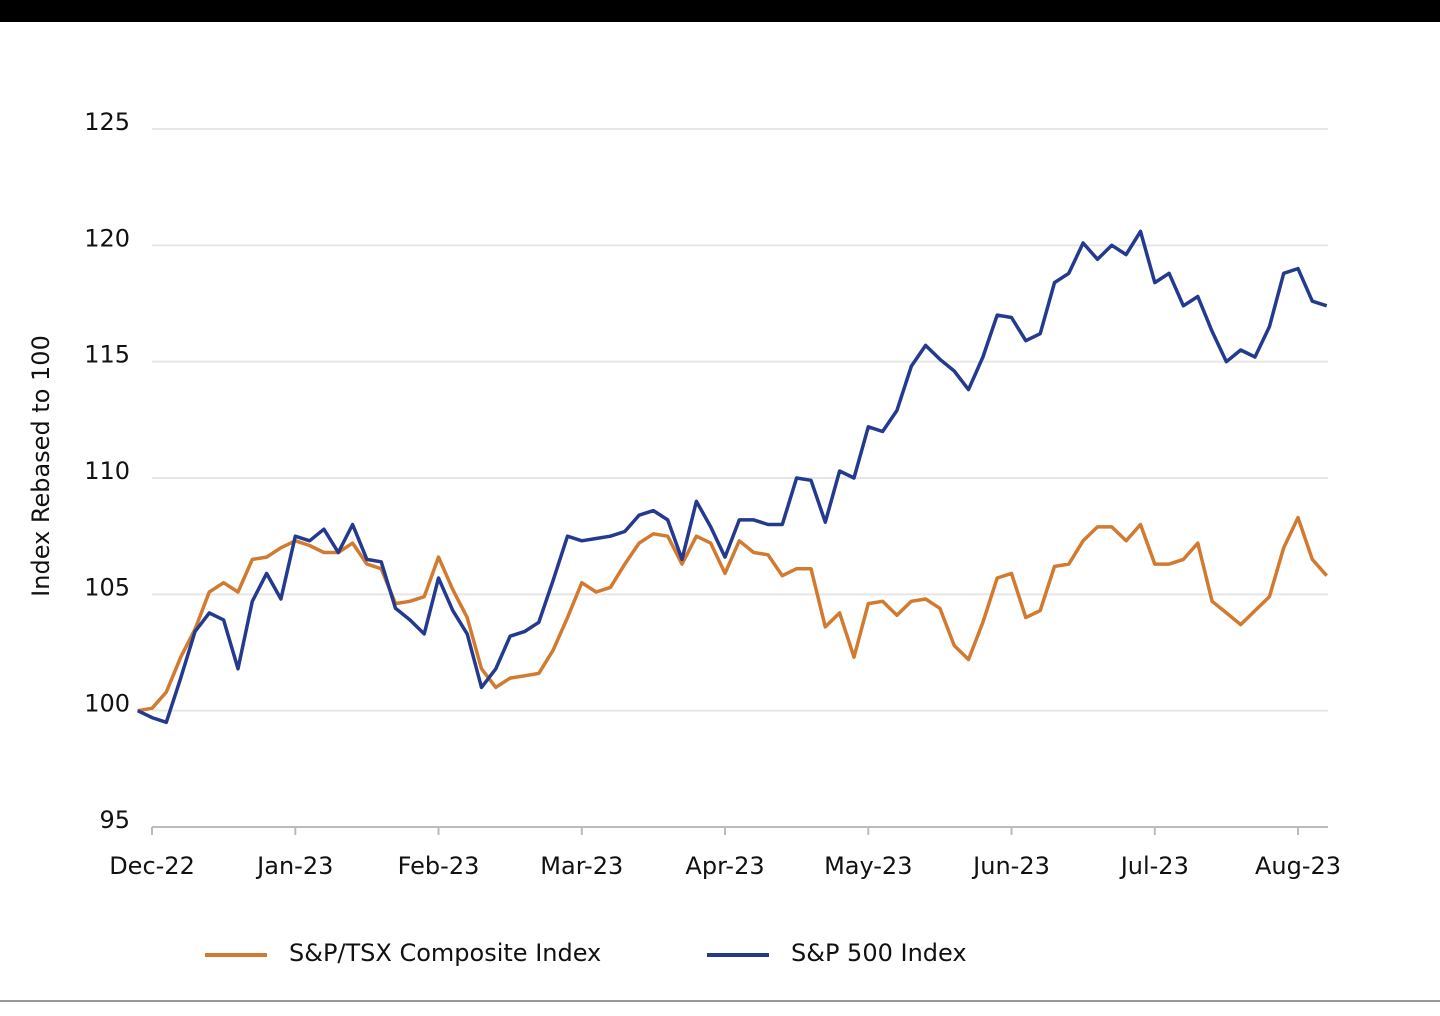 This screenshot has height=1016, width=1440. Describe the element at coordinates (107, 704) in the screenshot. I see `y-tick-label: 100` at that location.